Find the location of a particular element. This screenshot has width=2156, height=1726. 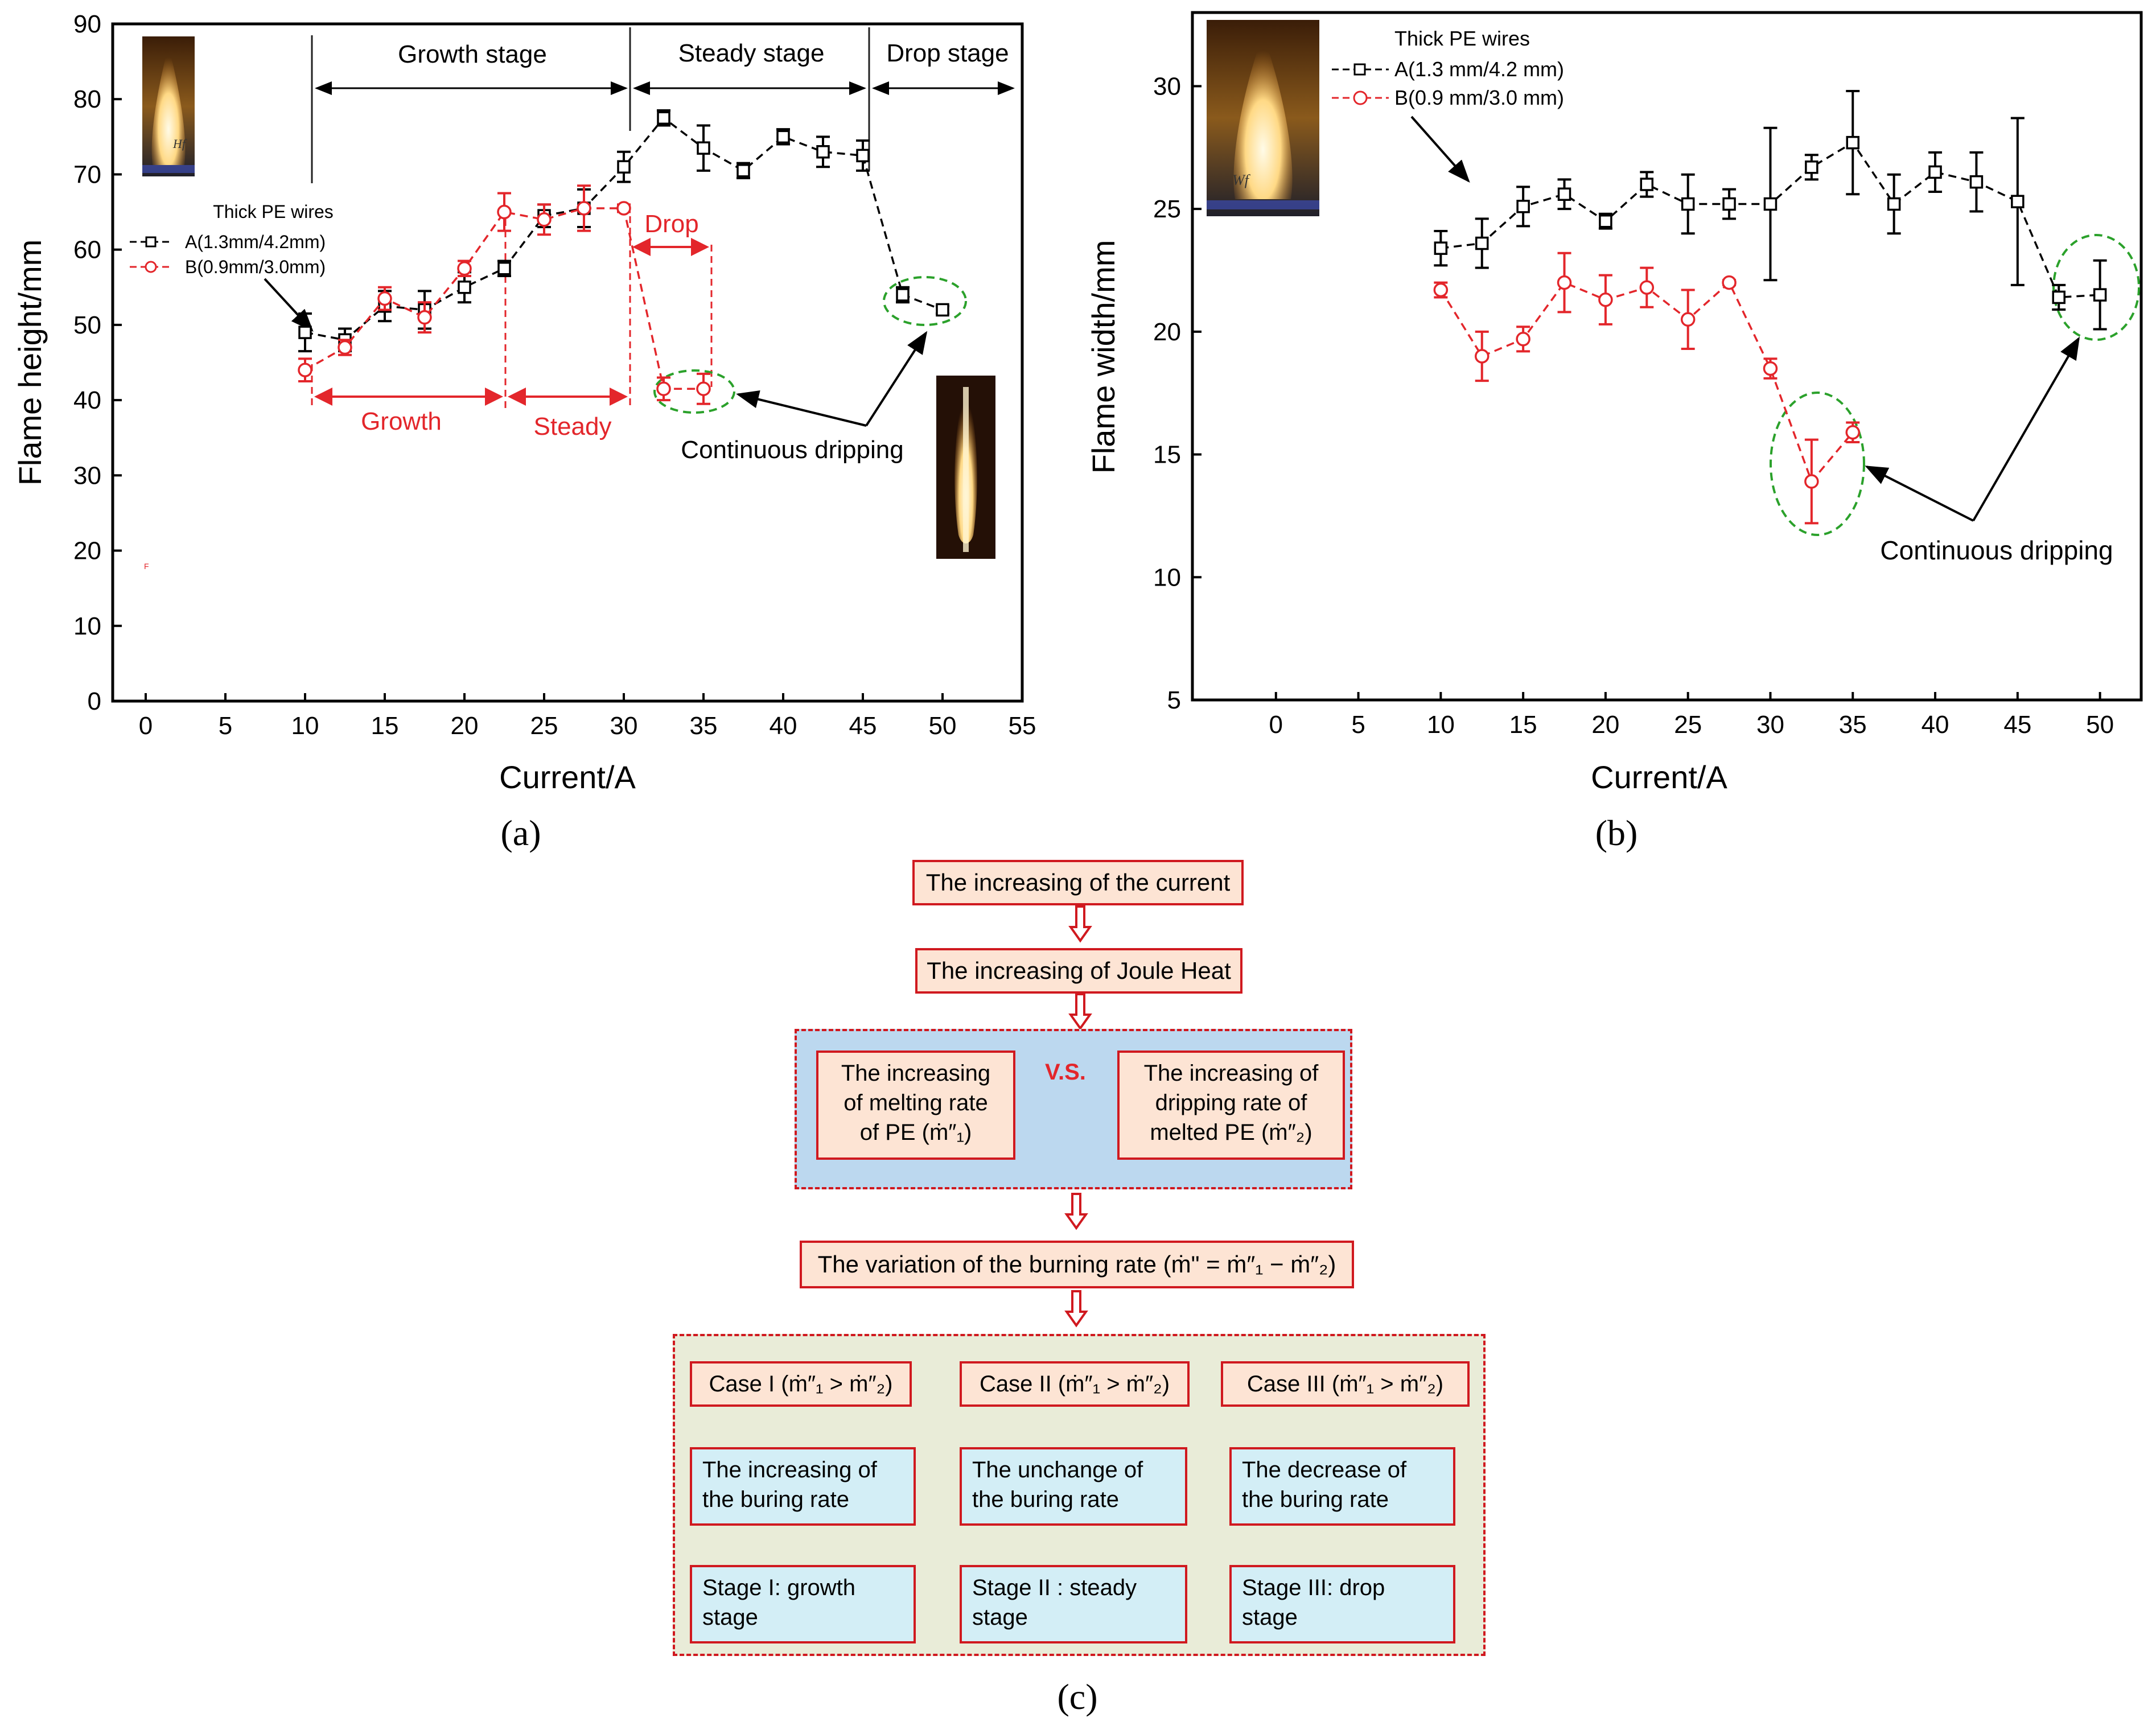

case1-stage-line-1: Stage I: growth is located at coordinates (779, 1587).